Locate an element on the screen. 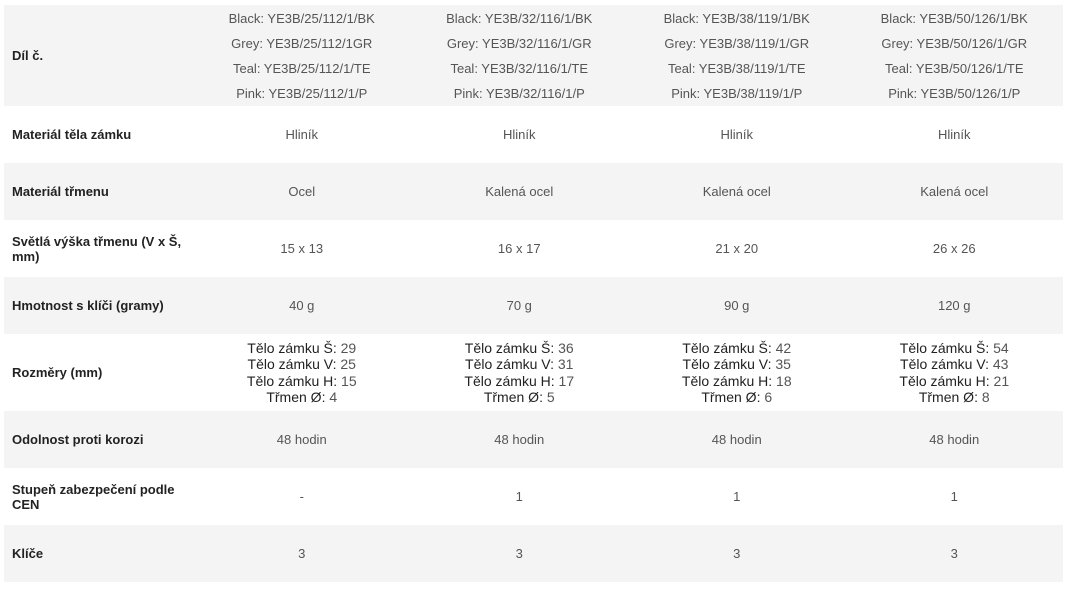 This screenshot has width=1067, height=589. dimension-value: 36 is located at coordinates (566, 347).